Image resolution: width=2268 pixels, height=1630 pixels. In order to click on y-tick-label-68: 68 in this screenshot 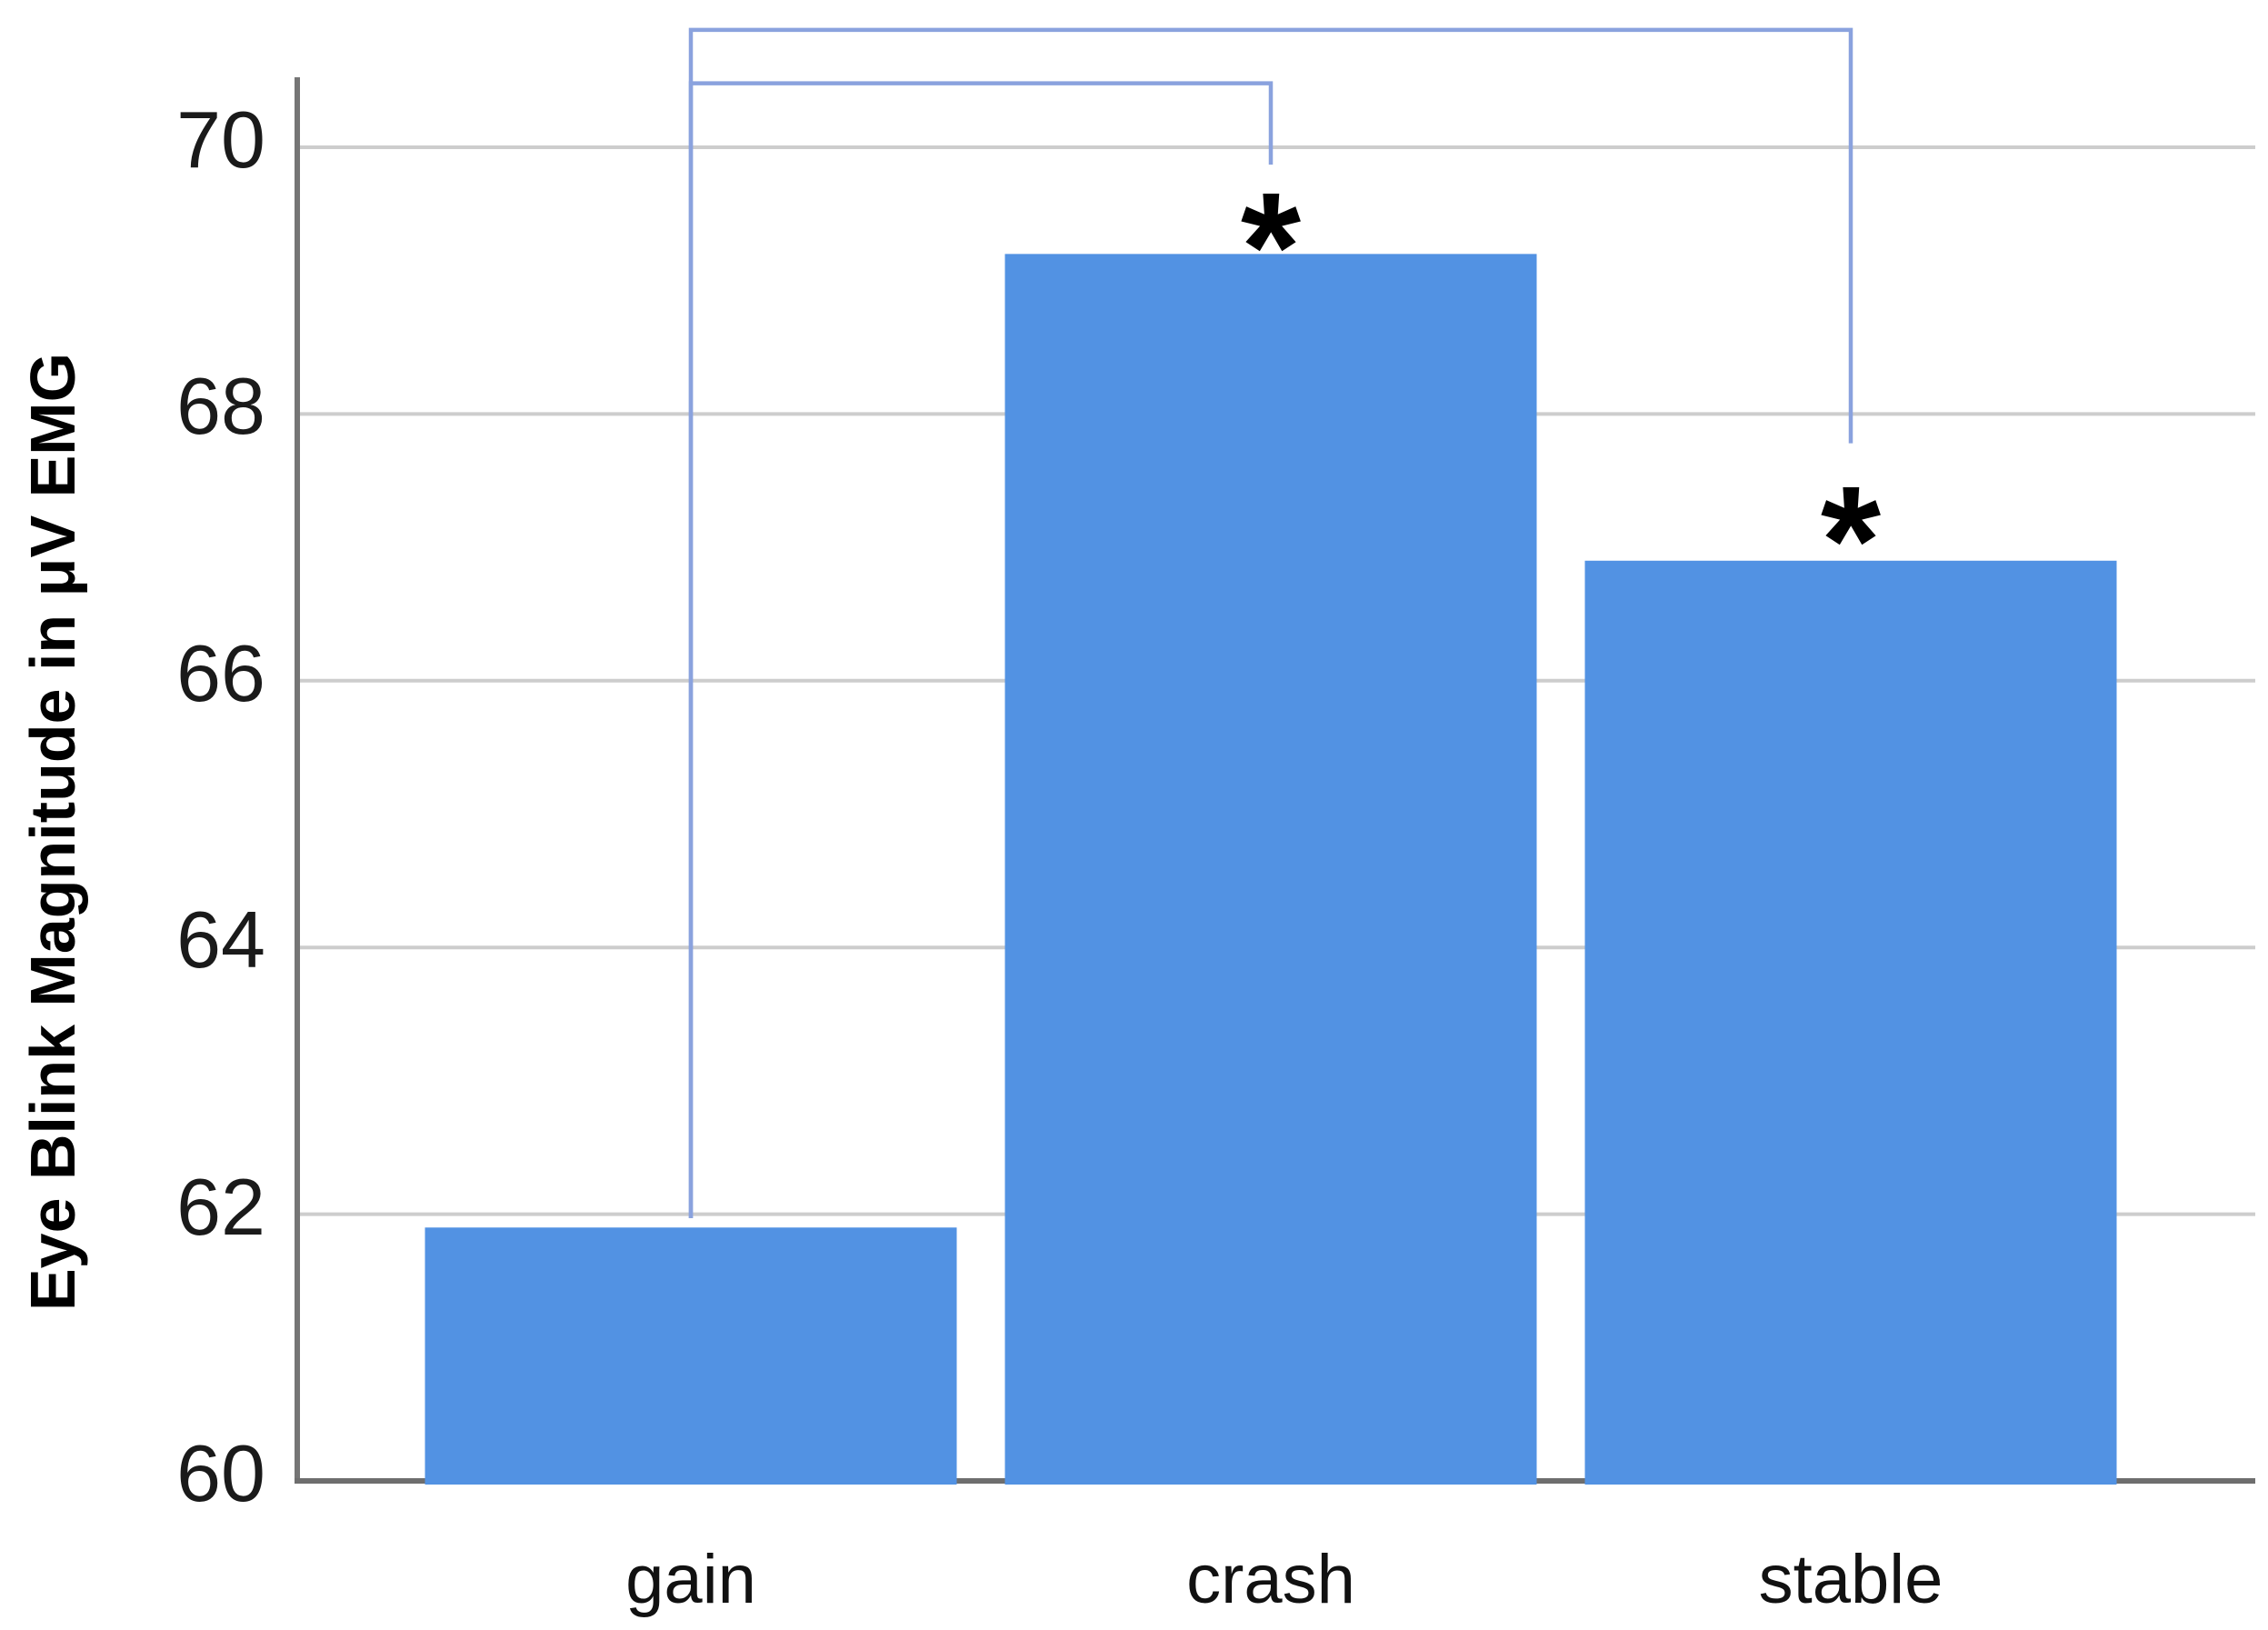, I will do `click(220, 406)`.